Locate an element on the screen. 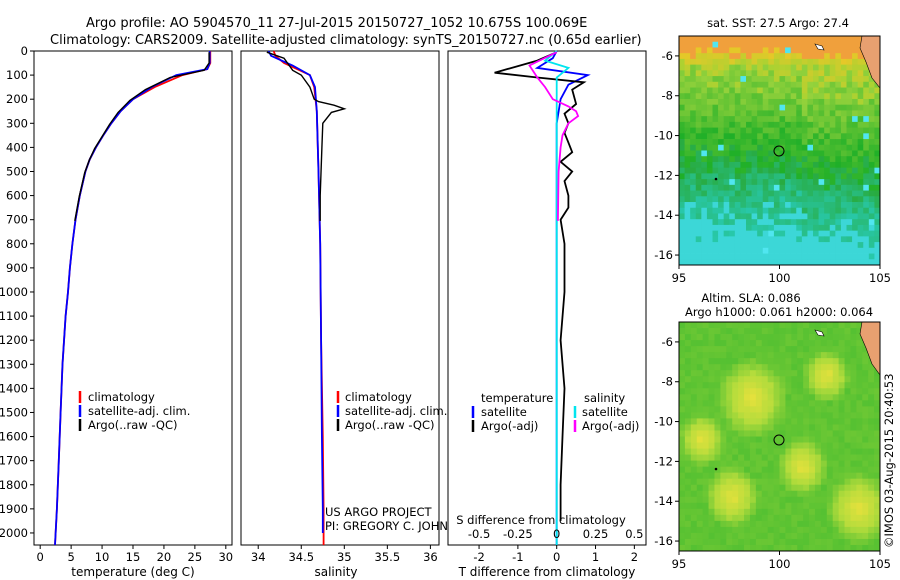  map-y-tick-label: -8 is located at coordinates (667, 96).